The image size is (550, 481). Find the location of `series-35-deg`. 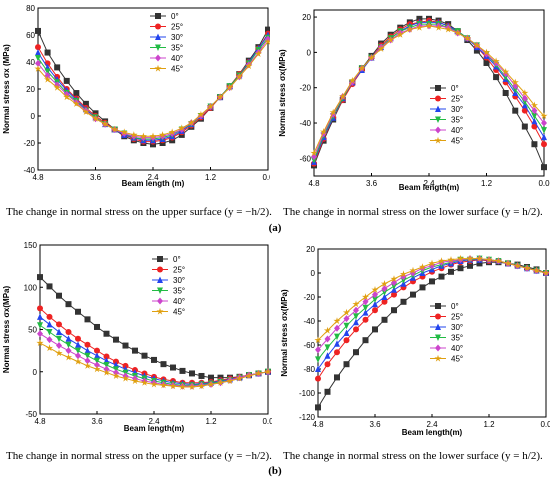

series-35-deg is located at coordinates (152, 88).